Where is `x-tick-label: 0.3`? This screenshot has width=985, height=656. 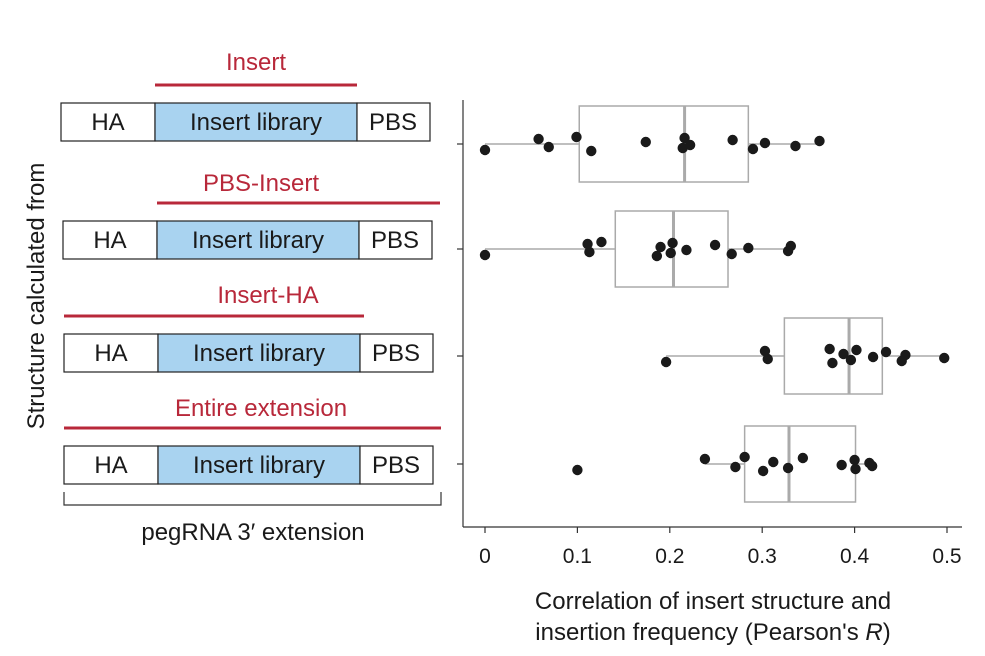
x-tick-label: 0.3 is located at coordinates (762, 556).